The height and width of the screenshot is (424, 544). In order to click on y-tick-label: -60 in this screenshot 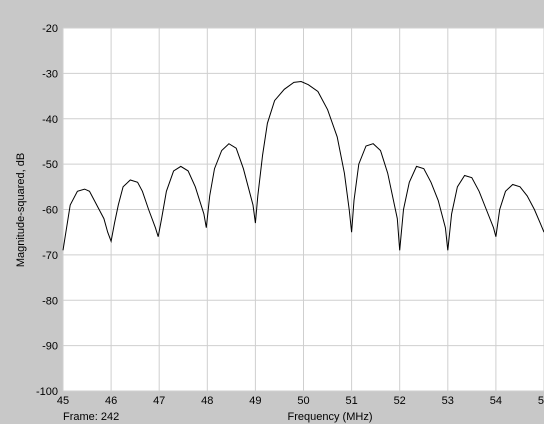, I will do `click(50, 211)`.